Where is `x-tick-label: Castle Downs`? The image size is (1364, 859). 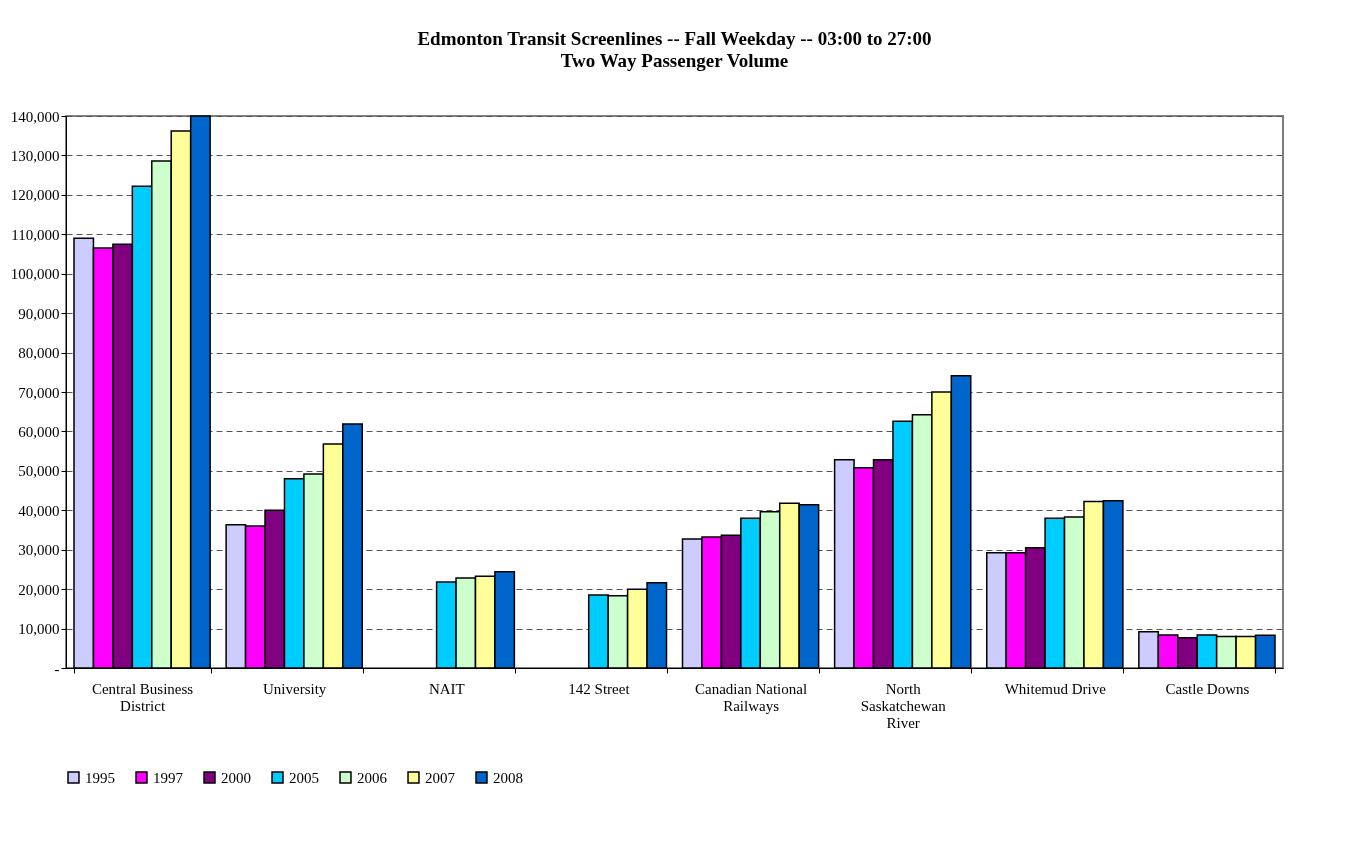
x-tick-label: Castle Downs is located at coordinates (1207, 688).